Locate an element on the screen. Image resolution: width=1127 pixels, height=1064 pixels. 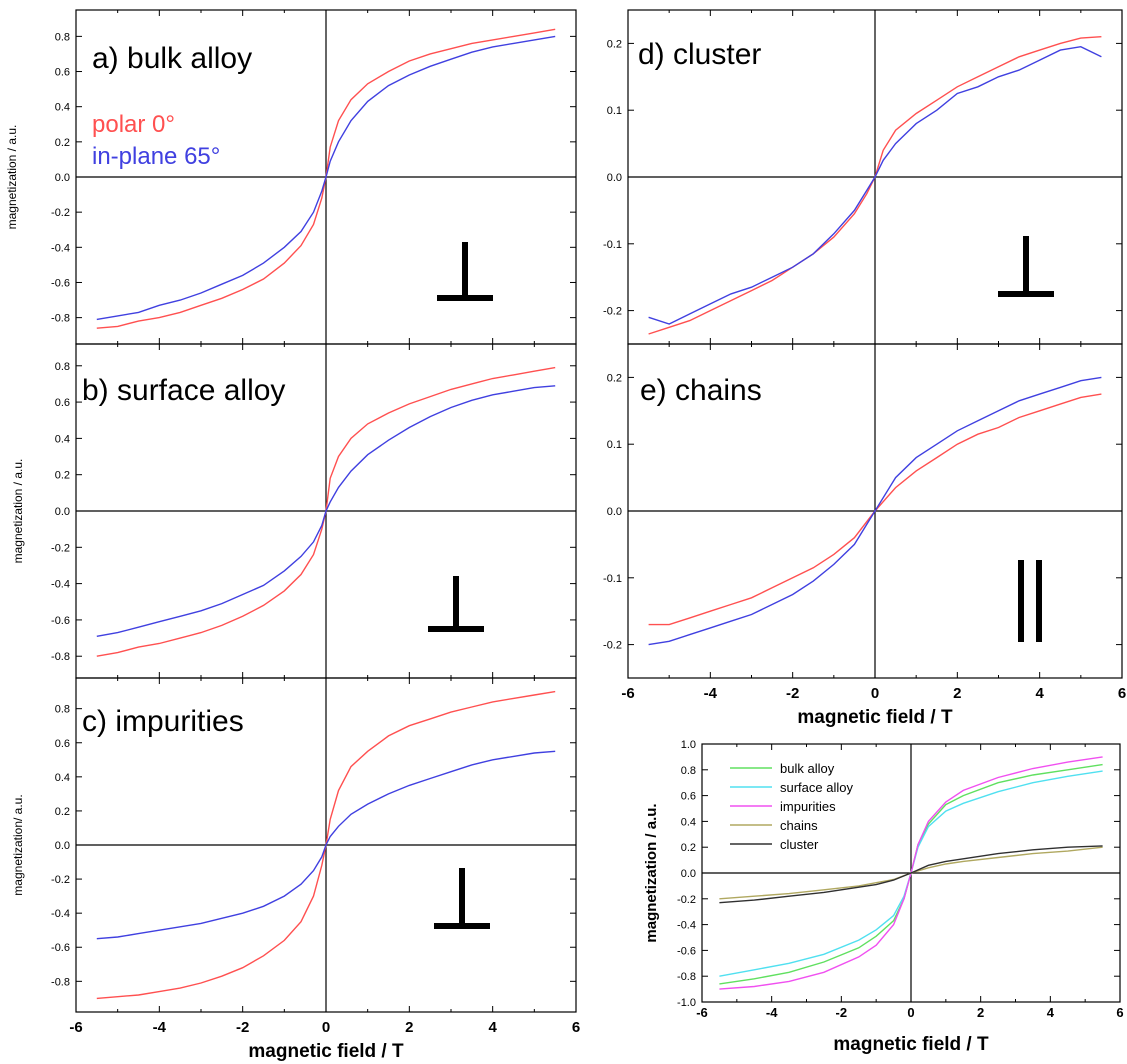
series-line-in-plane-65- is located at coordinates (326, 178).